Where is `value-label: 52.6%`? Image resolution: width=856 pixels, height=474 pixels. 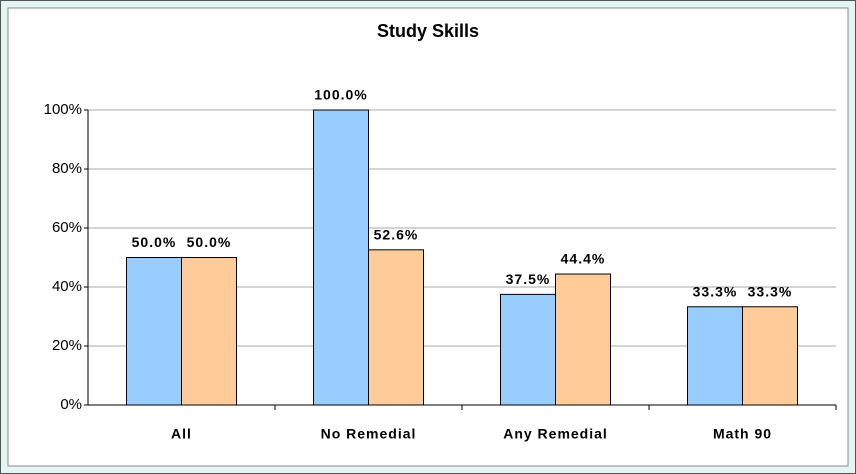 value-label: 52.6% is located at coordinates (396, 235).